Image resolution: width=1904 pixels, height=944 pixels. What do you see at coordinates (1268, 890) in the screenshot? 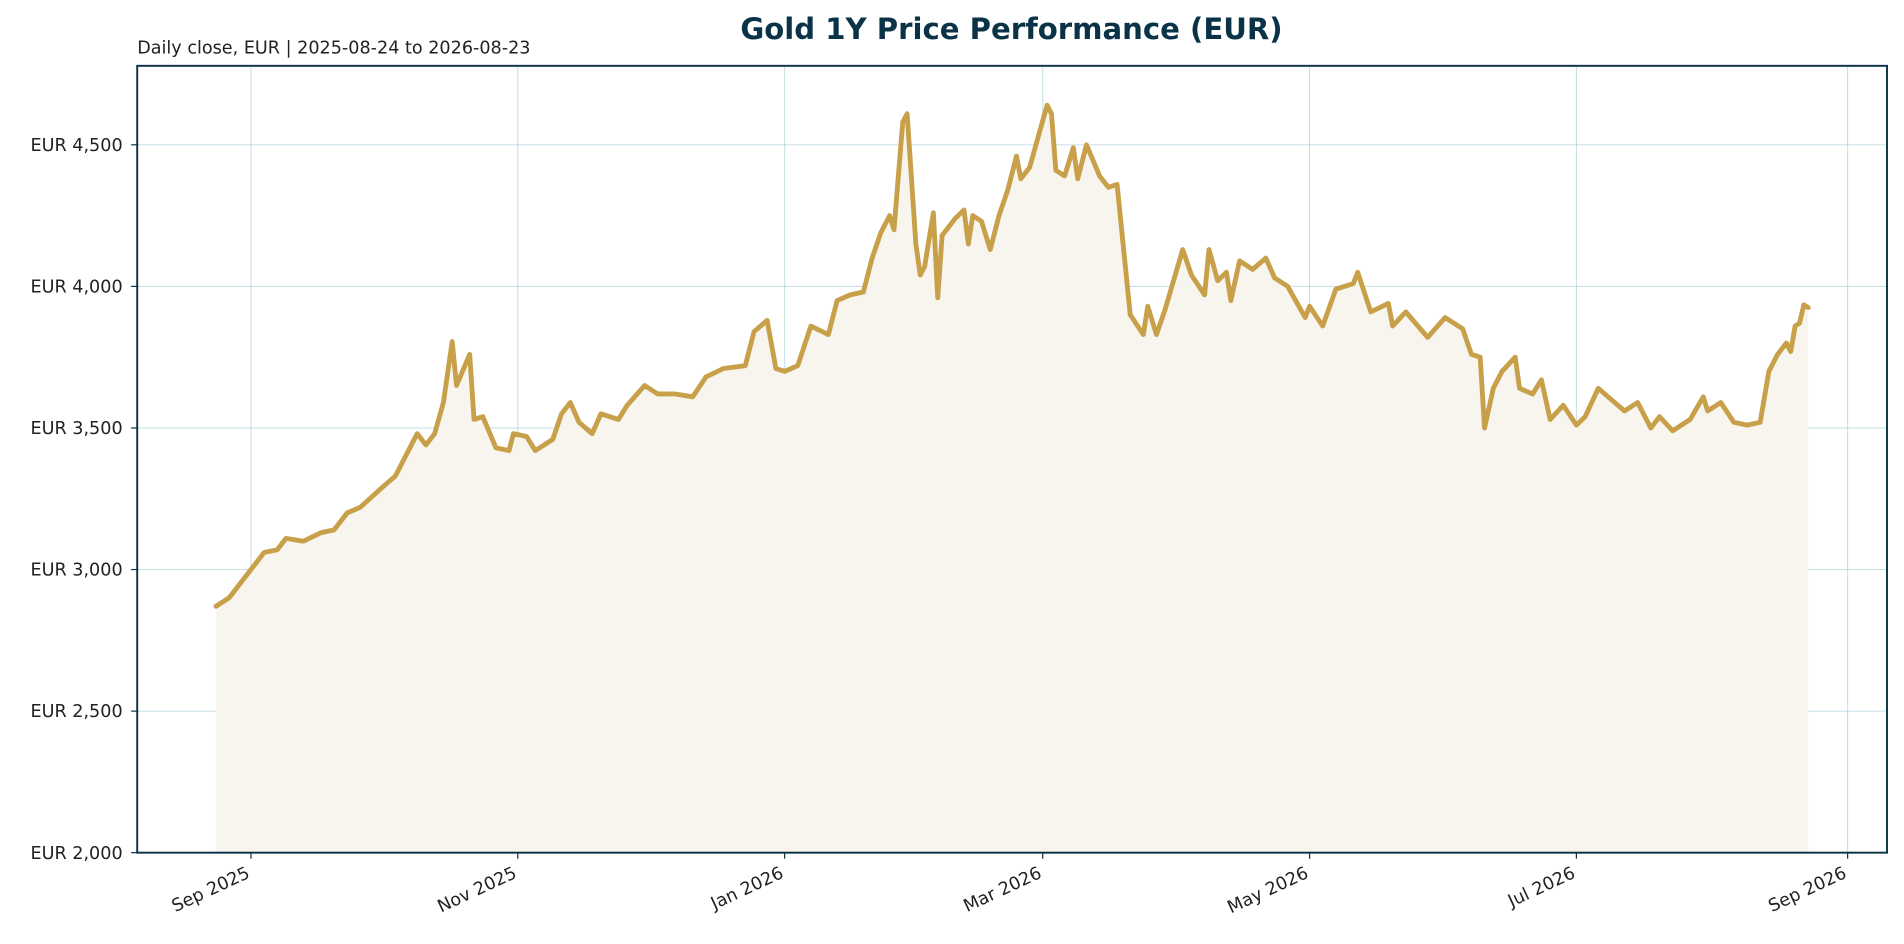
I see `x-tick-label: May 2026` at bounding box center [1268, 890].